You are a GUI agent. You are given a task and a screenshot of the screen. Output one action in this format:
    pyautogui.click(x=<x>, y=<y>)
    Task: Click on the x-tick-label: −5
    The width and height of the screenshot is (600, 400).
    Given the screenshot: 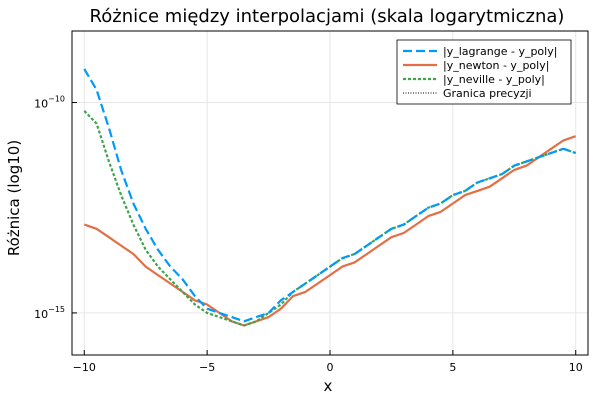 What is the action you would take?
    pyautogui.click(x=207, y=367)
    